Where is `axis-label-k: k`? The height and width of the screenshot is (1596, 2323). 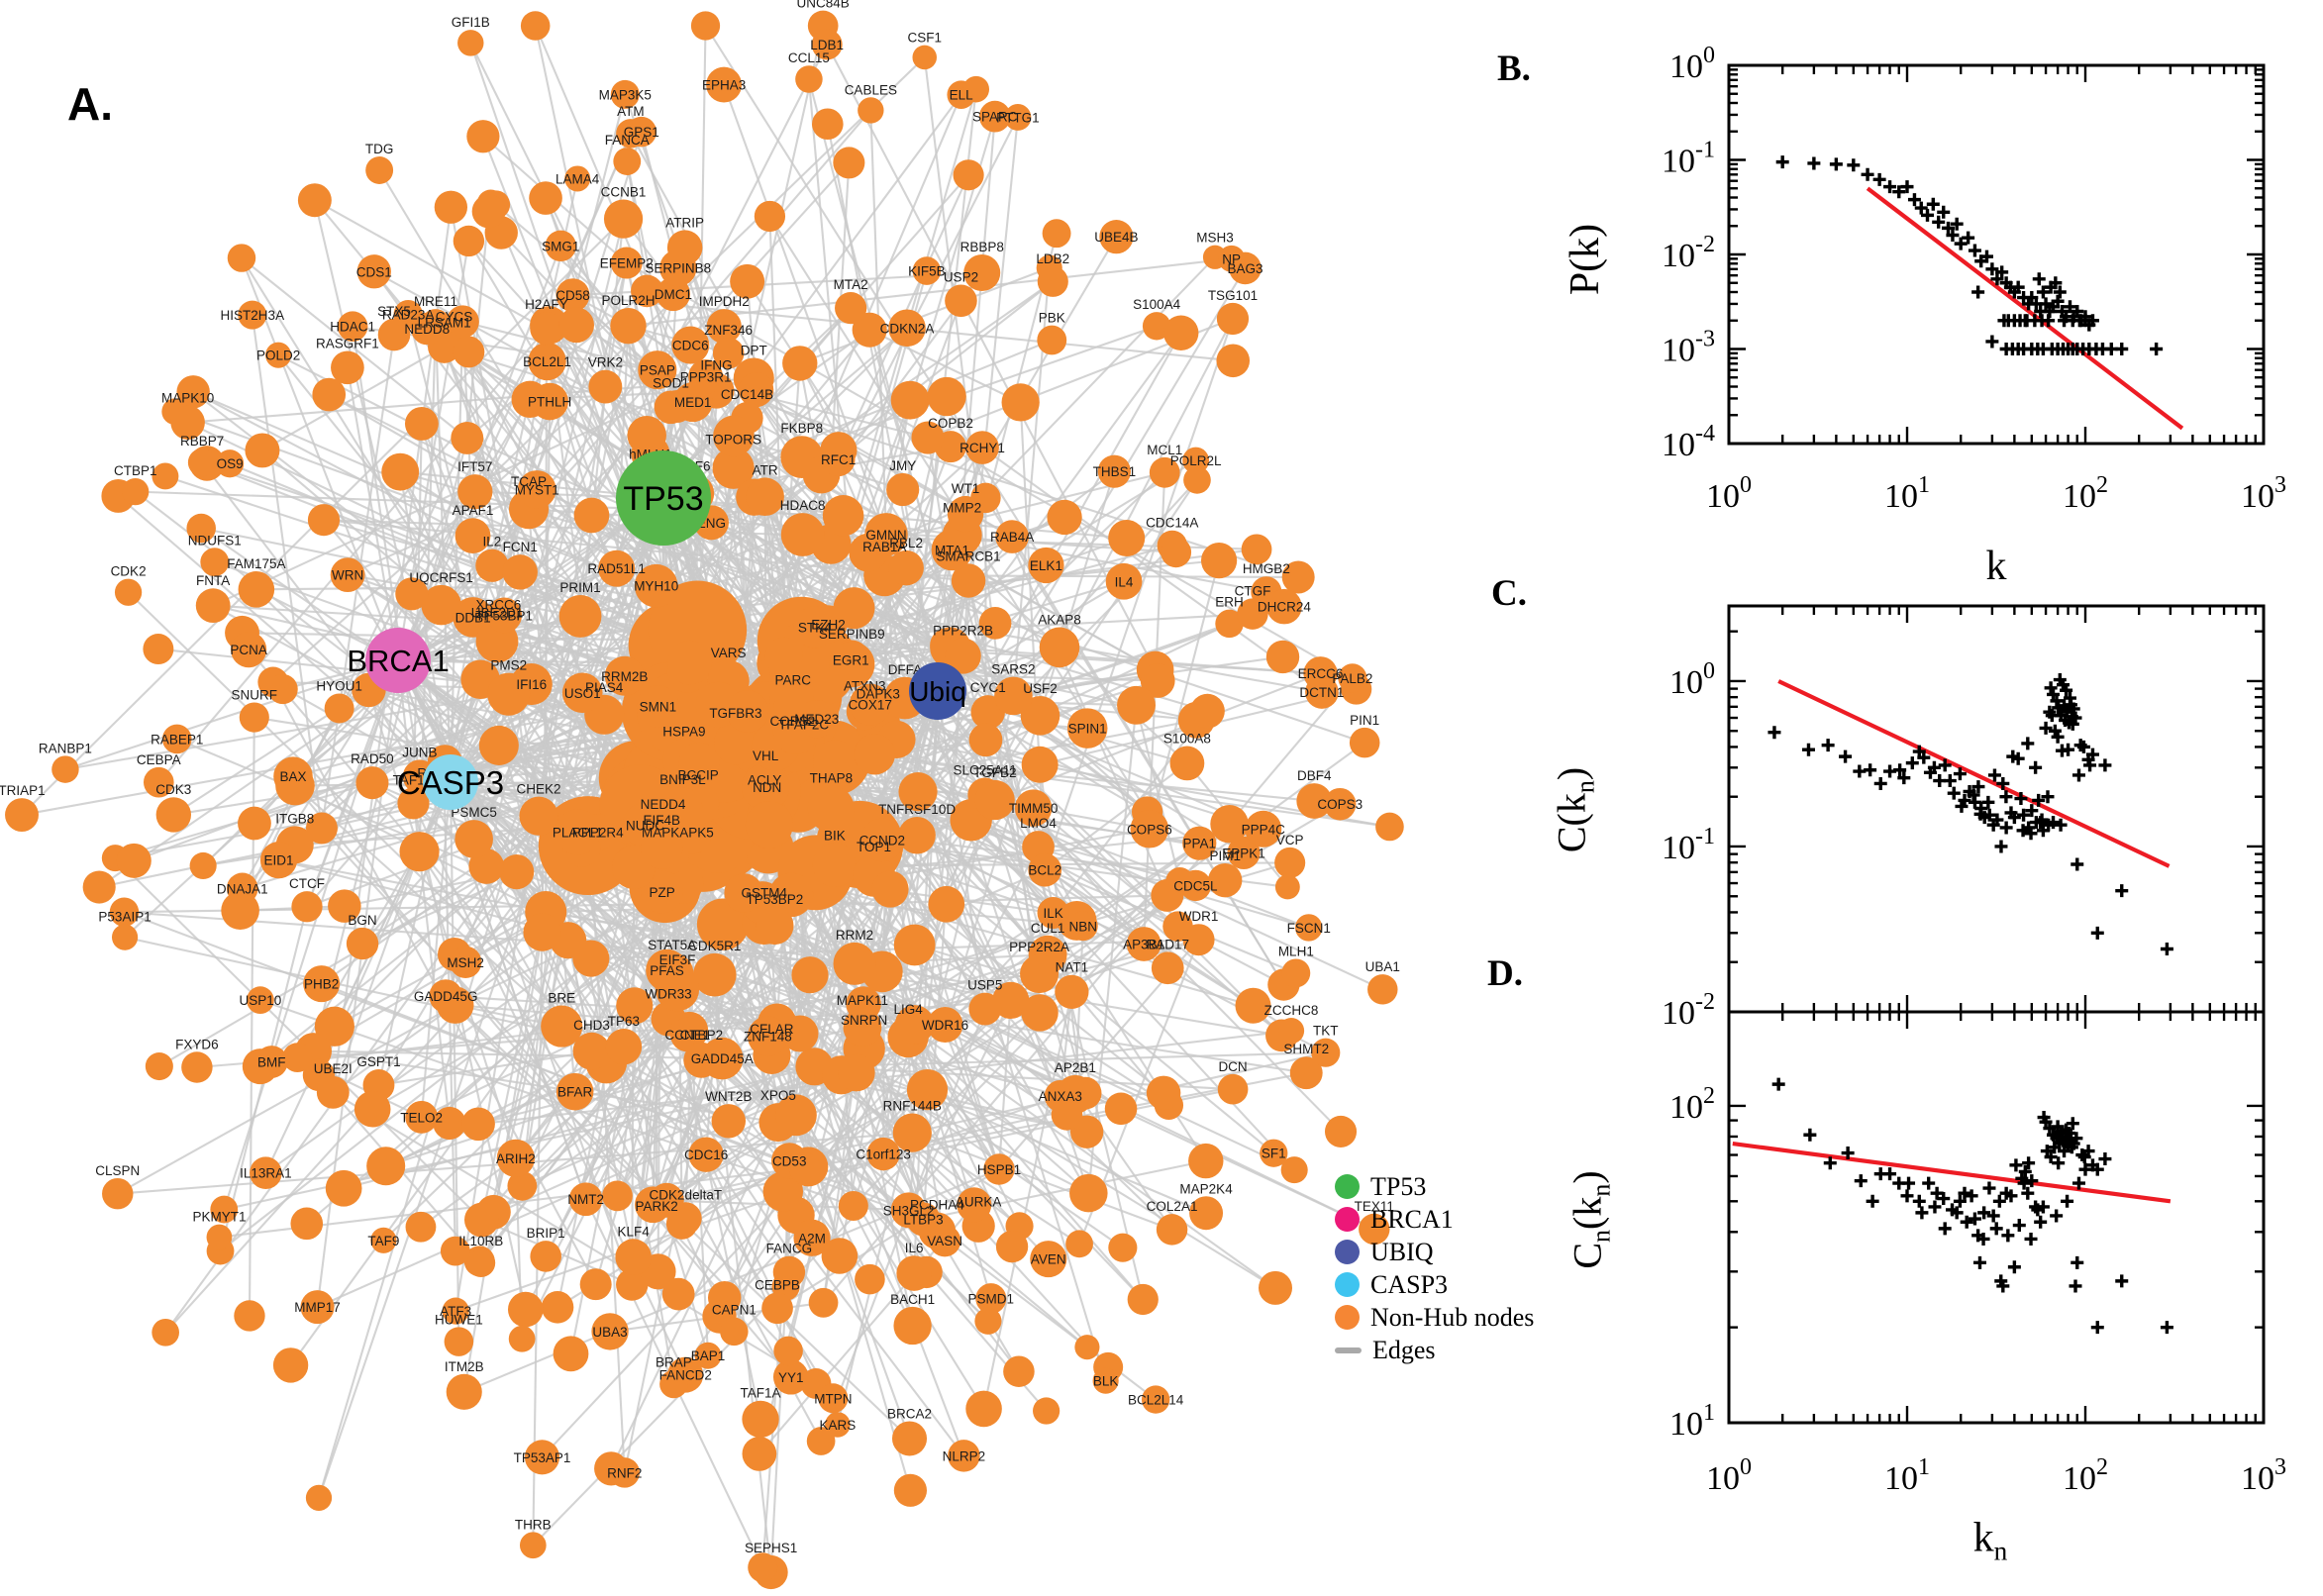
axis-label-k: k is located at coordinates (1997, 566).